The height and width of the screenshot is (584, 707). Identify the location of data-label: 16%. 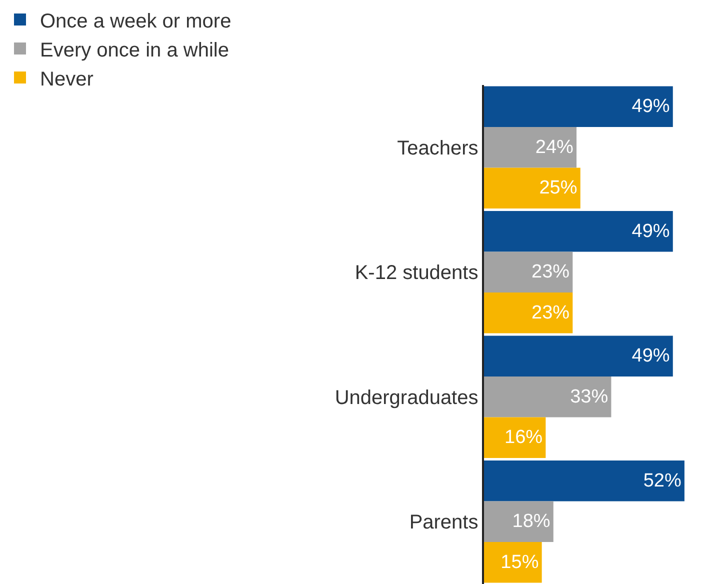
(523, 437).